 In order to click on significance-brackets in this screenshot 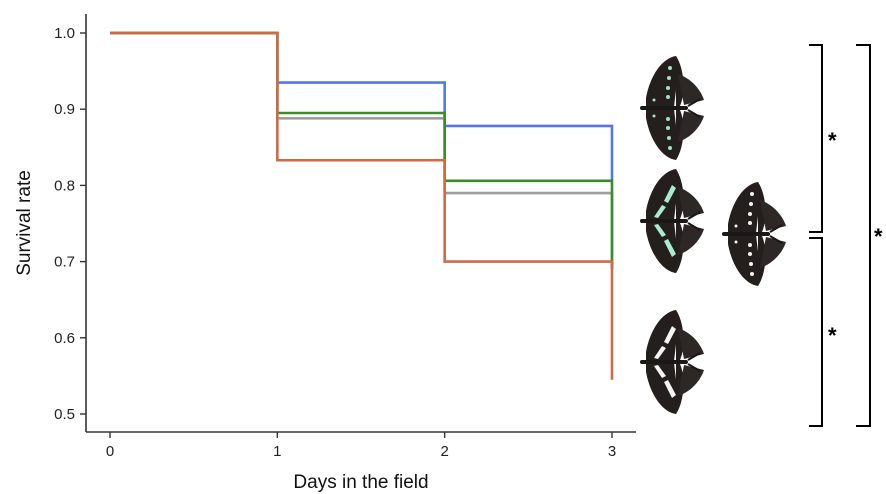, I will do `click(840, 235)`.